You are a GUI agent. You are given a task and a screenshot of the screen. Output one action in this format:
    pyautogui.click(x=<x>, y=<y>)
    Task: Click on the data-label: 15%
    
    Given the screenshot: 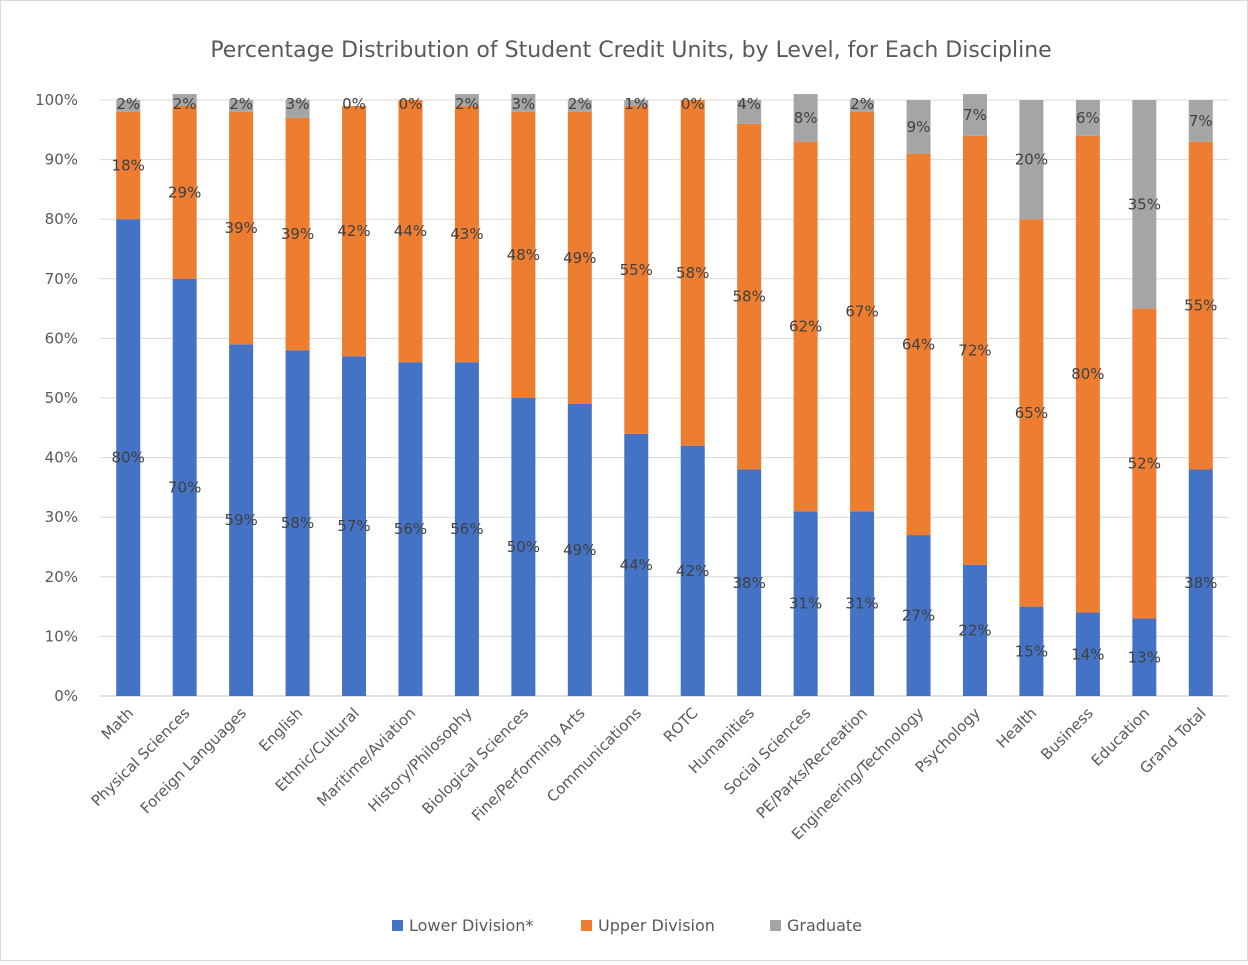 What is the action you would take?
    pyautogui.click(x=1031, y=651)
    